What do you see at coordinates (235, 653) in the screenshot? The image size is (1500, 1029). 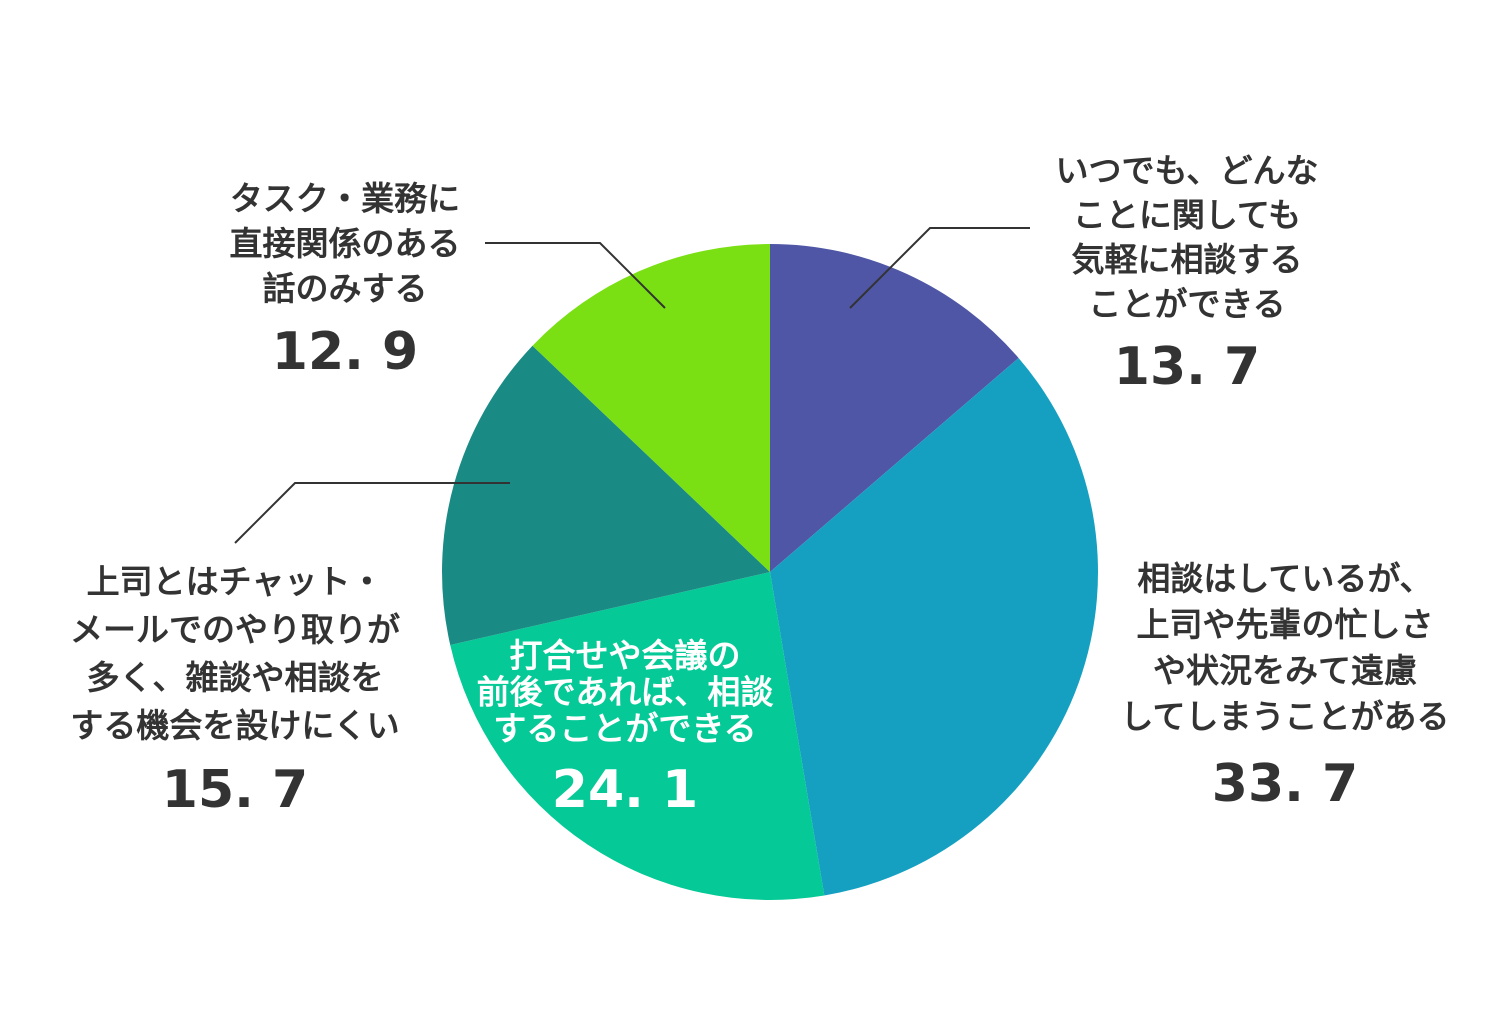 I see `category-label: 上司とはチャット・メールでのやり取りが多く、雑談や相談をする機会を設けにくい` at bounding box center [235, 653].